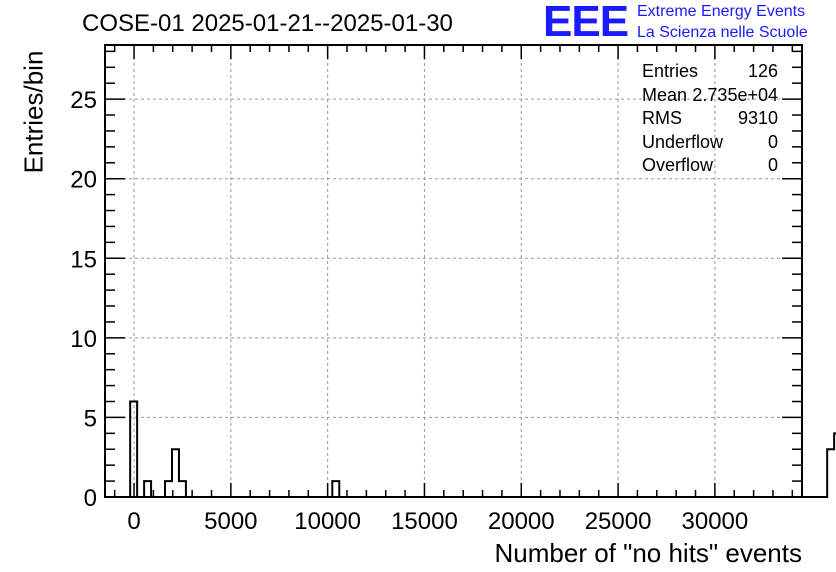 Image resolution: width=836 pixels, height=572 pixels. What do you see at coordinates (670, 71) in the screenshot?
I see `stat-label: Entries` at bounding box center [670, 71].